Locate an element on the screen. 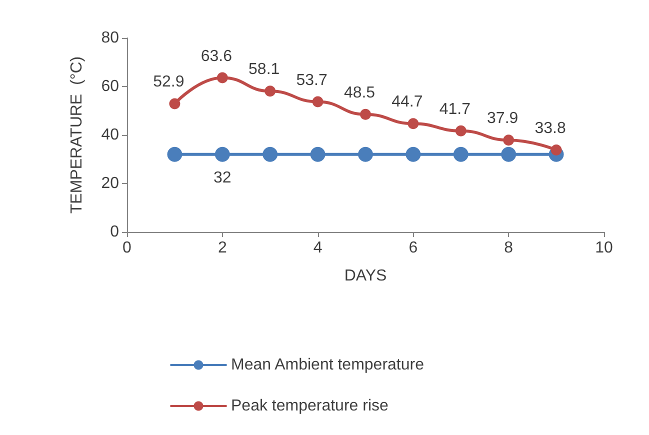 This screenshot has width=649, height=435. x-tick-label: 10 is located at coordinates (604, 248).